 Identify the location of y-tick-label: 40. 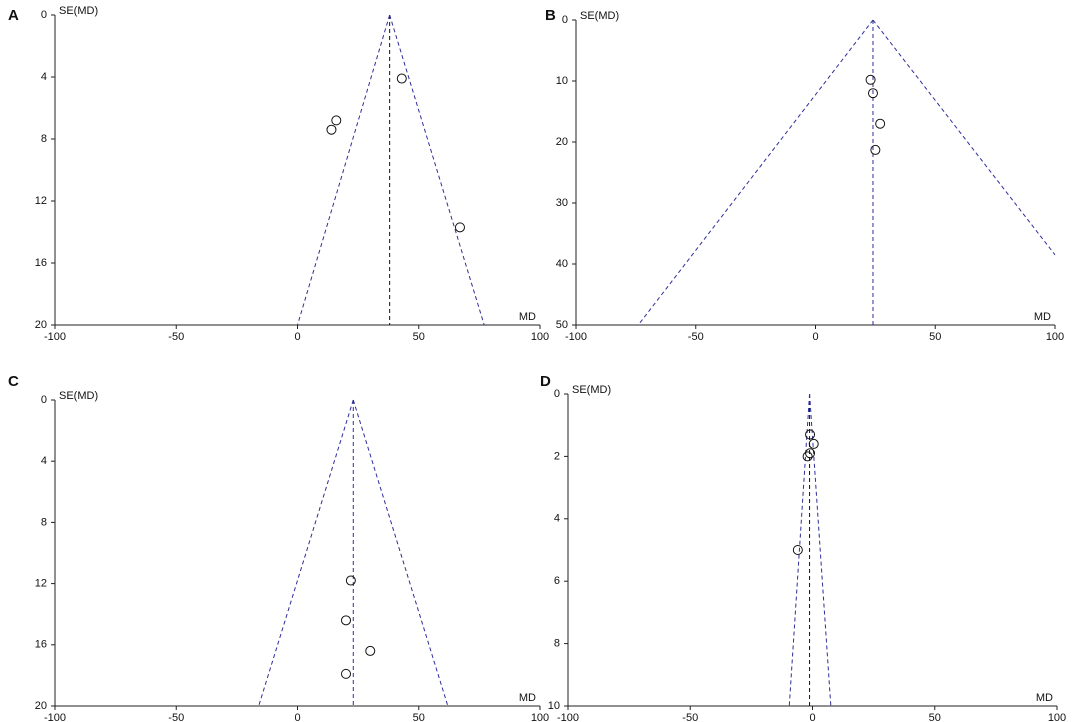
(562, 264).